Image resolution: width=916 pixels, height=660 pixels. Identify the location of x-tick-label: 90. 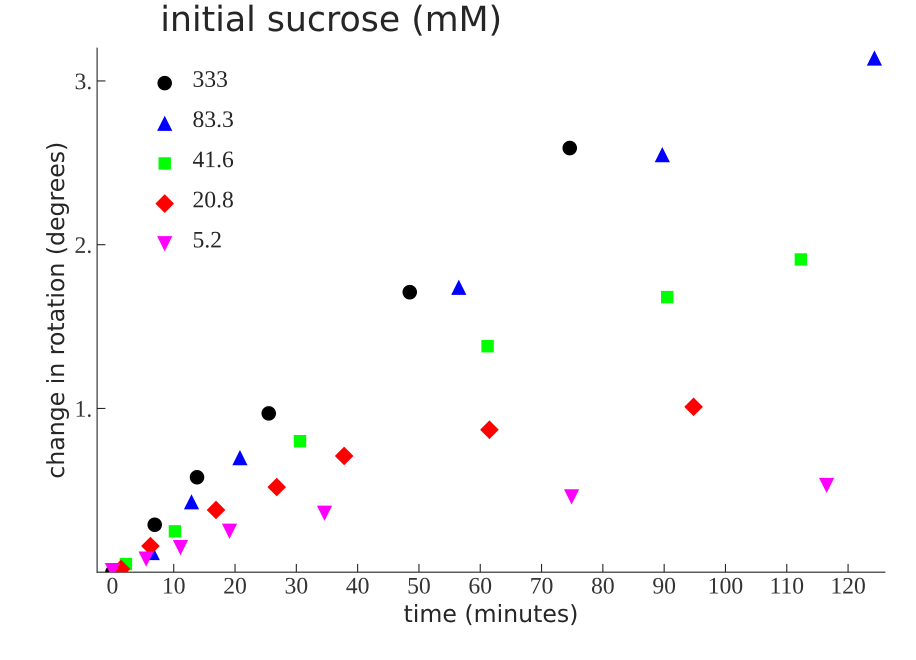
(664, 586).